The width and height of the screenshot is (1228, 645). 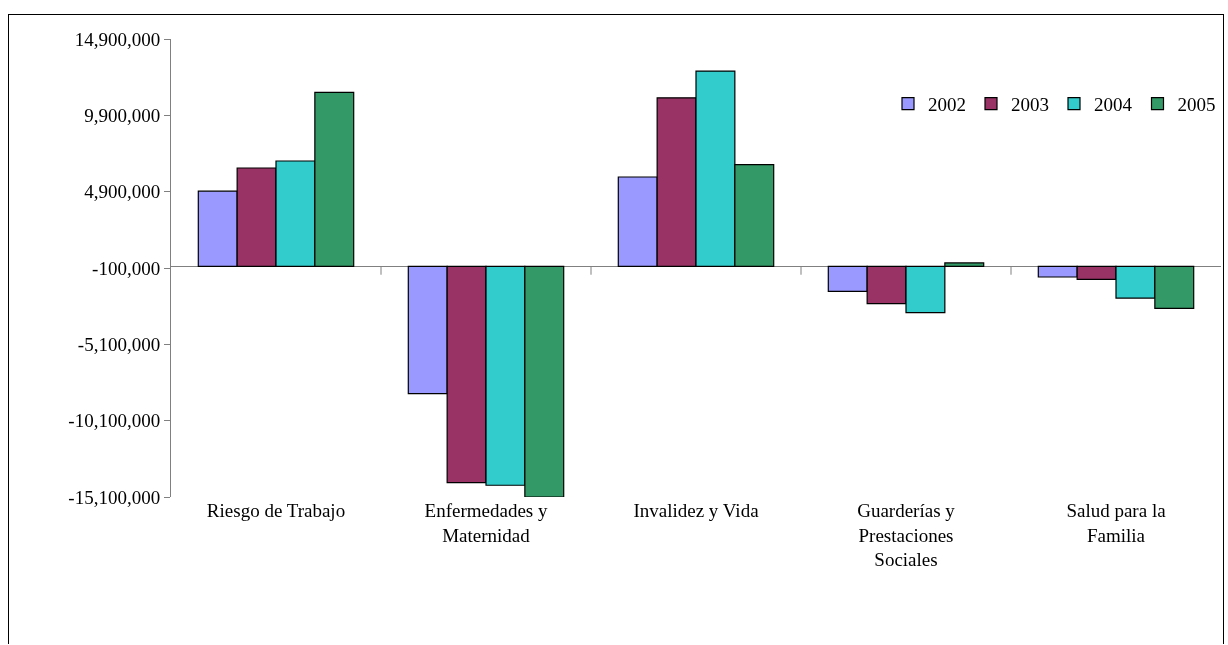 I want to click on y-tick-label: -15,100,000, so click(x=114, y=497).